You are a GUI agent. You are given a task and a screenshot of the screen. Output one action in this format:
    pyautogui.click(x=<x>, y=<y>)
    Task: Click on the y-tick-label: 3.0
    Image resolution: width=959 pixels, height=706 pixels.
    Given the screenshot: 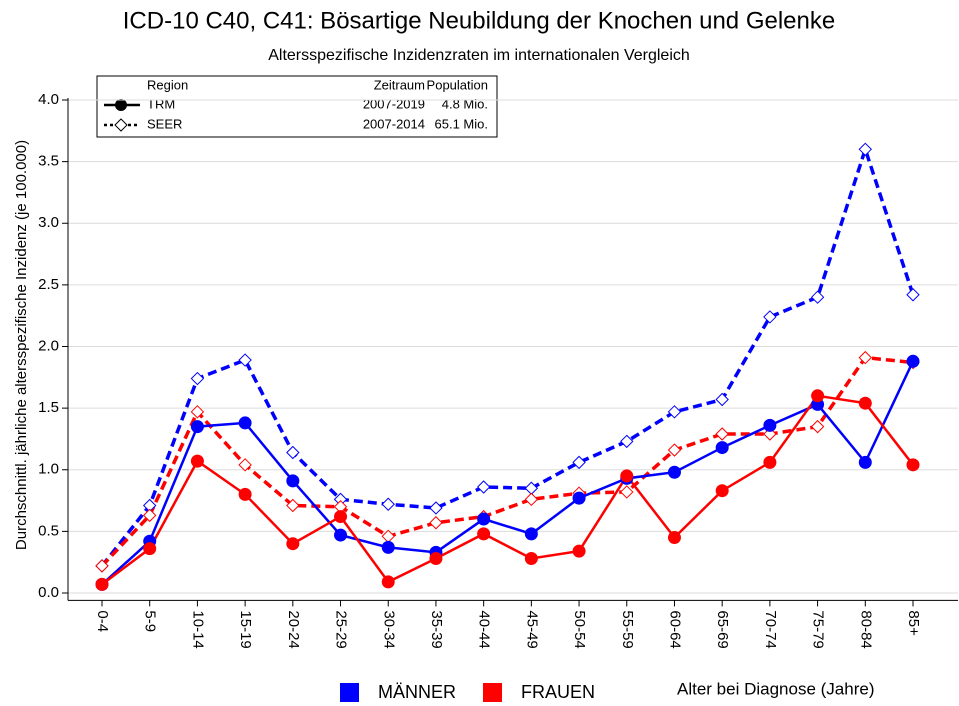 What is the action you would take?
    pyautogui.click(x=48, y=222)
    